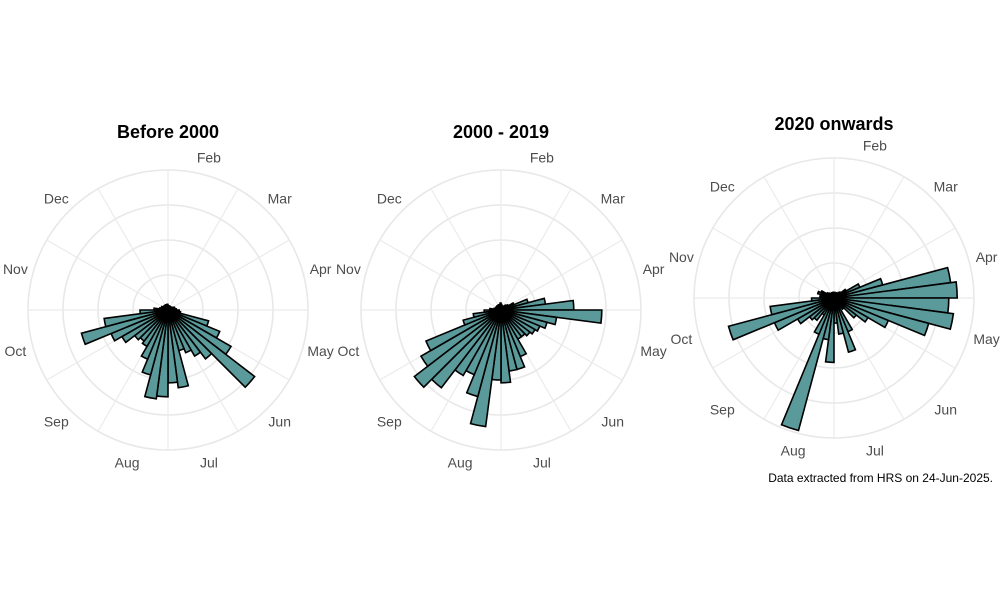 This screenshot has height=600, width=1000. What do you see at coordinates (168, 132) in the screenshot?
I see `panel-title: Before 2000` at bounding box center [168, 132].